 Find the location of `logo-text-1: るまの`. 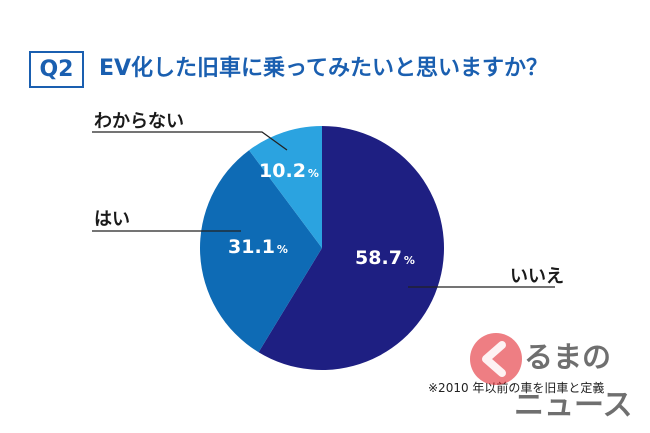

logo-text-1: るまの is located at coordinates (567, 357).